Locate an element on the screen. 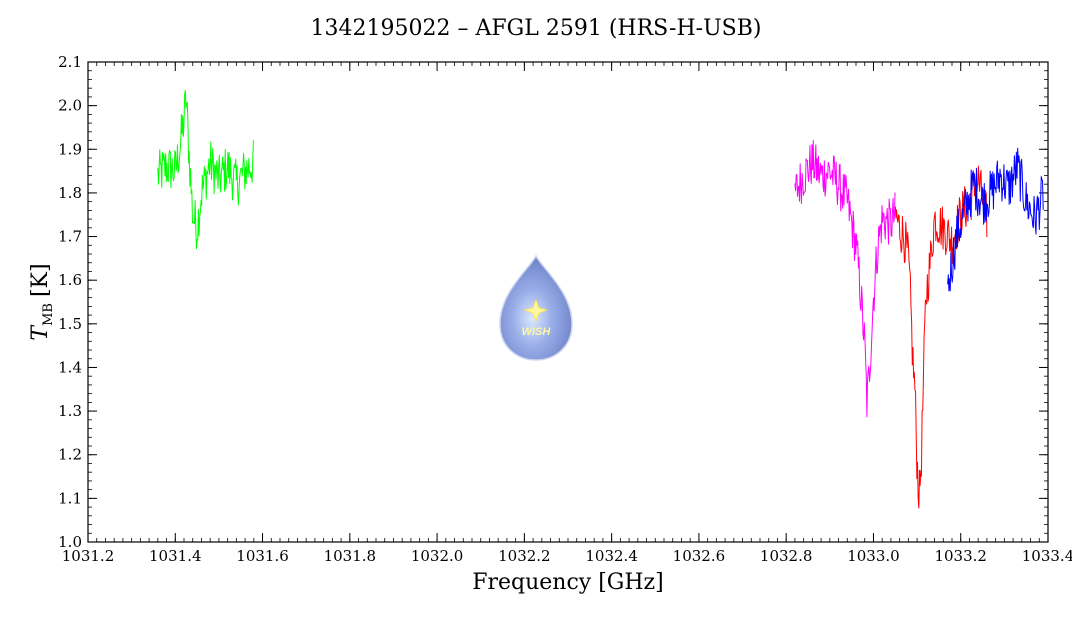 The height and width of the screenshot is (618, 1072). y-tick-label: 1.1 is located at coordinates (70, 498).